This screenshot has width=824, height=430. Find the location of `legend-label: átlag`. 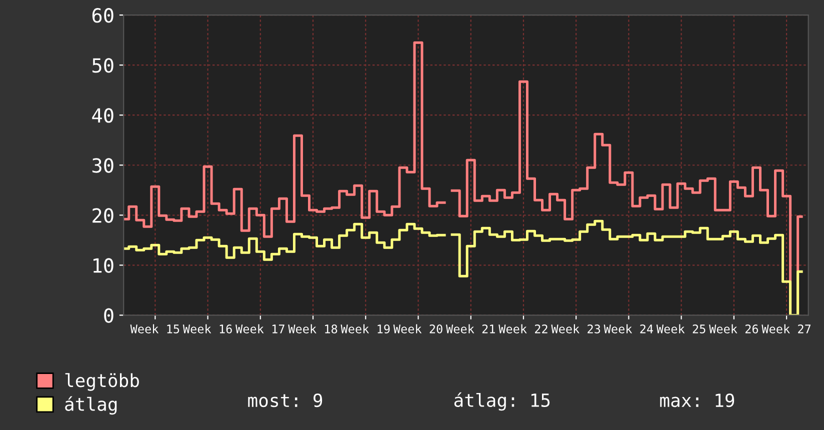

legend-label: átlag is located at coordinates (91, 405).